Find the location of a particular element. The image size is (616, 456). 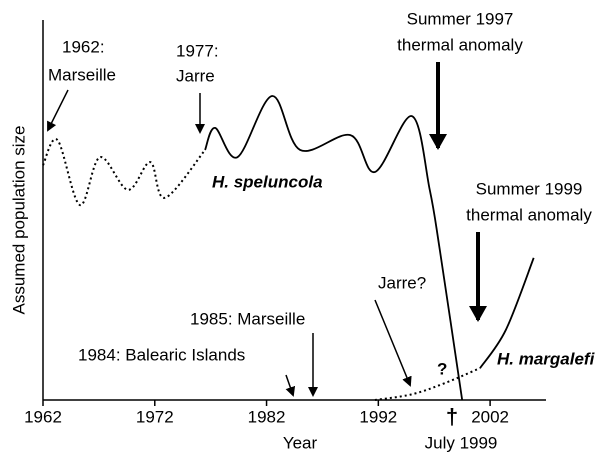

x-axis-label: Year is located at coordinates (300, 442).